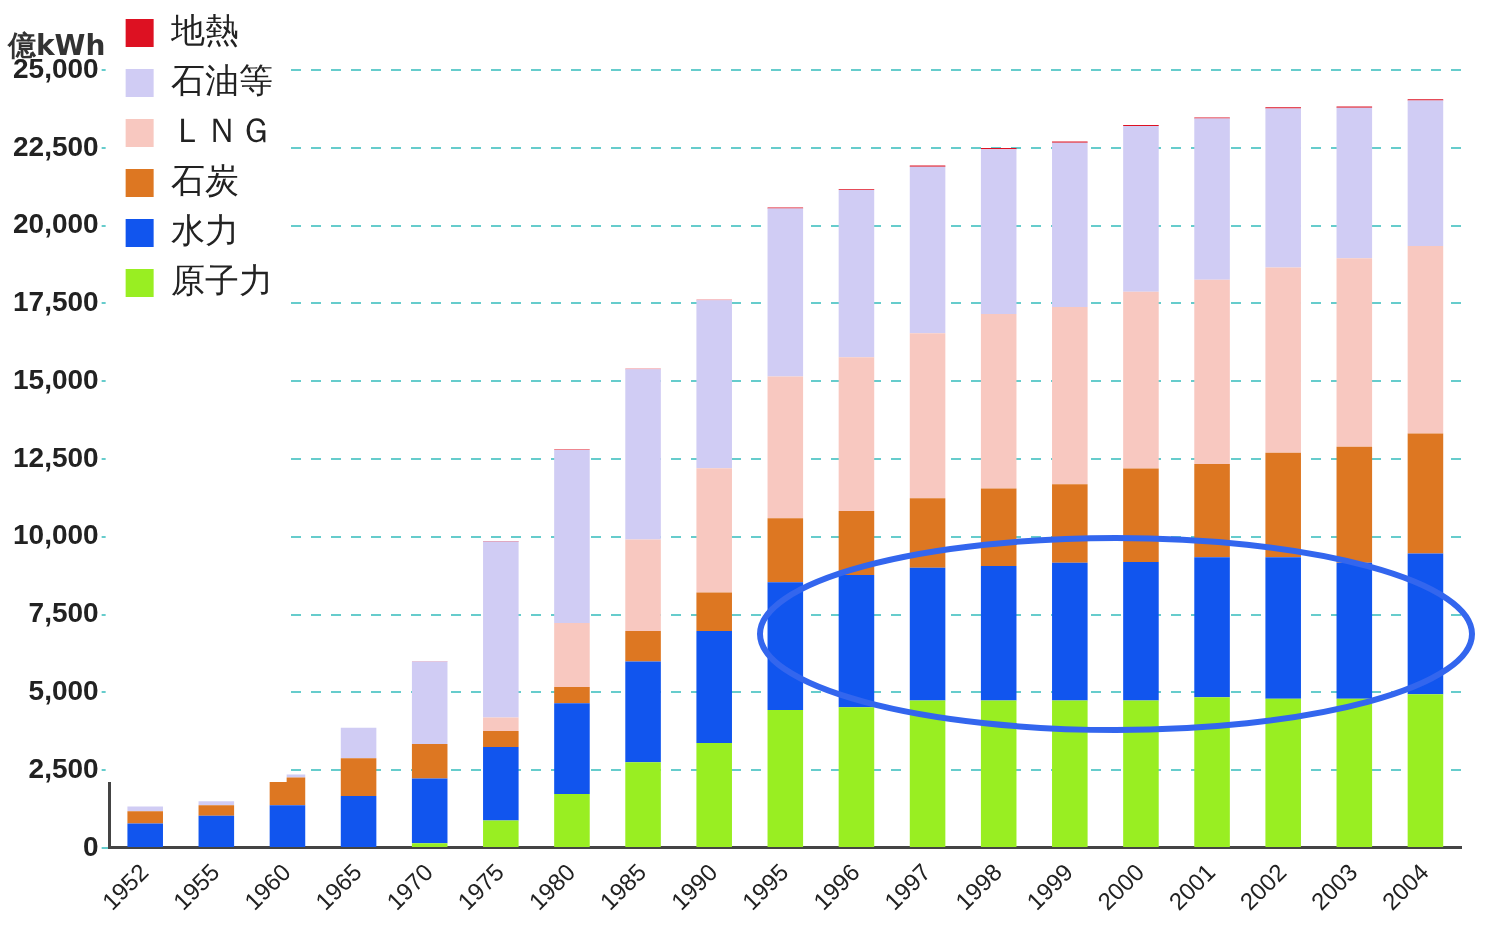 Image resolution: width=1486 pixels, height=925 pixels. What do you see at coordinates (56, 457) in the screenshot?
I see `y-tick-label: 12,500` at bounding box center [56, 457].